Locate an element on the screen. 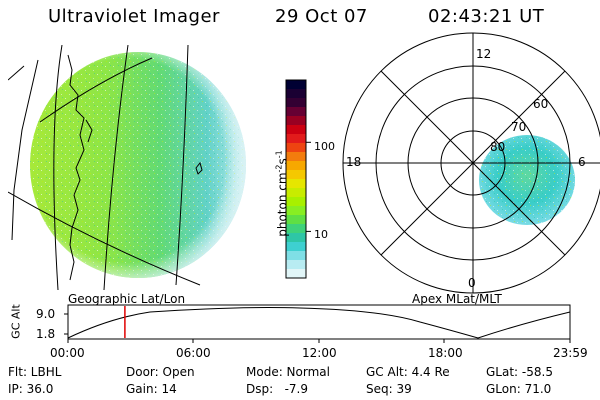 This screenshot has height=400, width=600. mode-info: Mode: Normal is located at coordinates (288, 372).